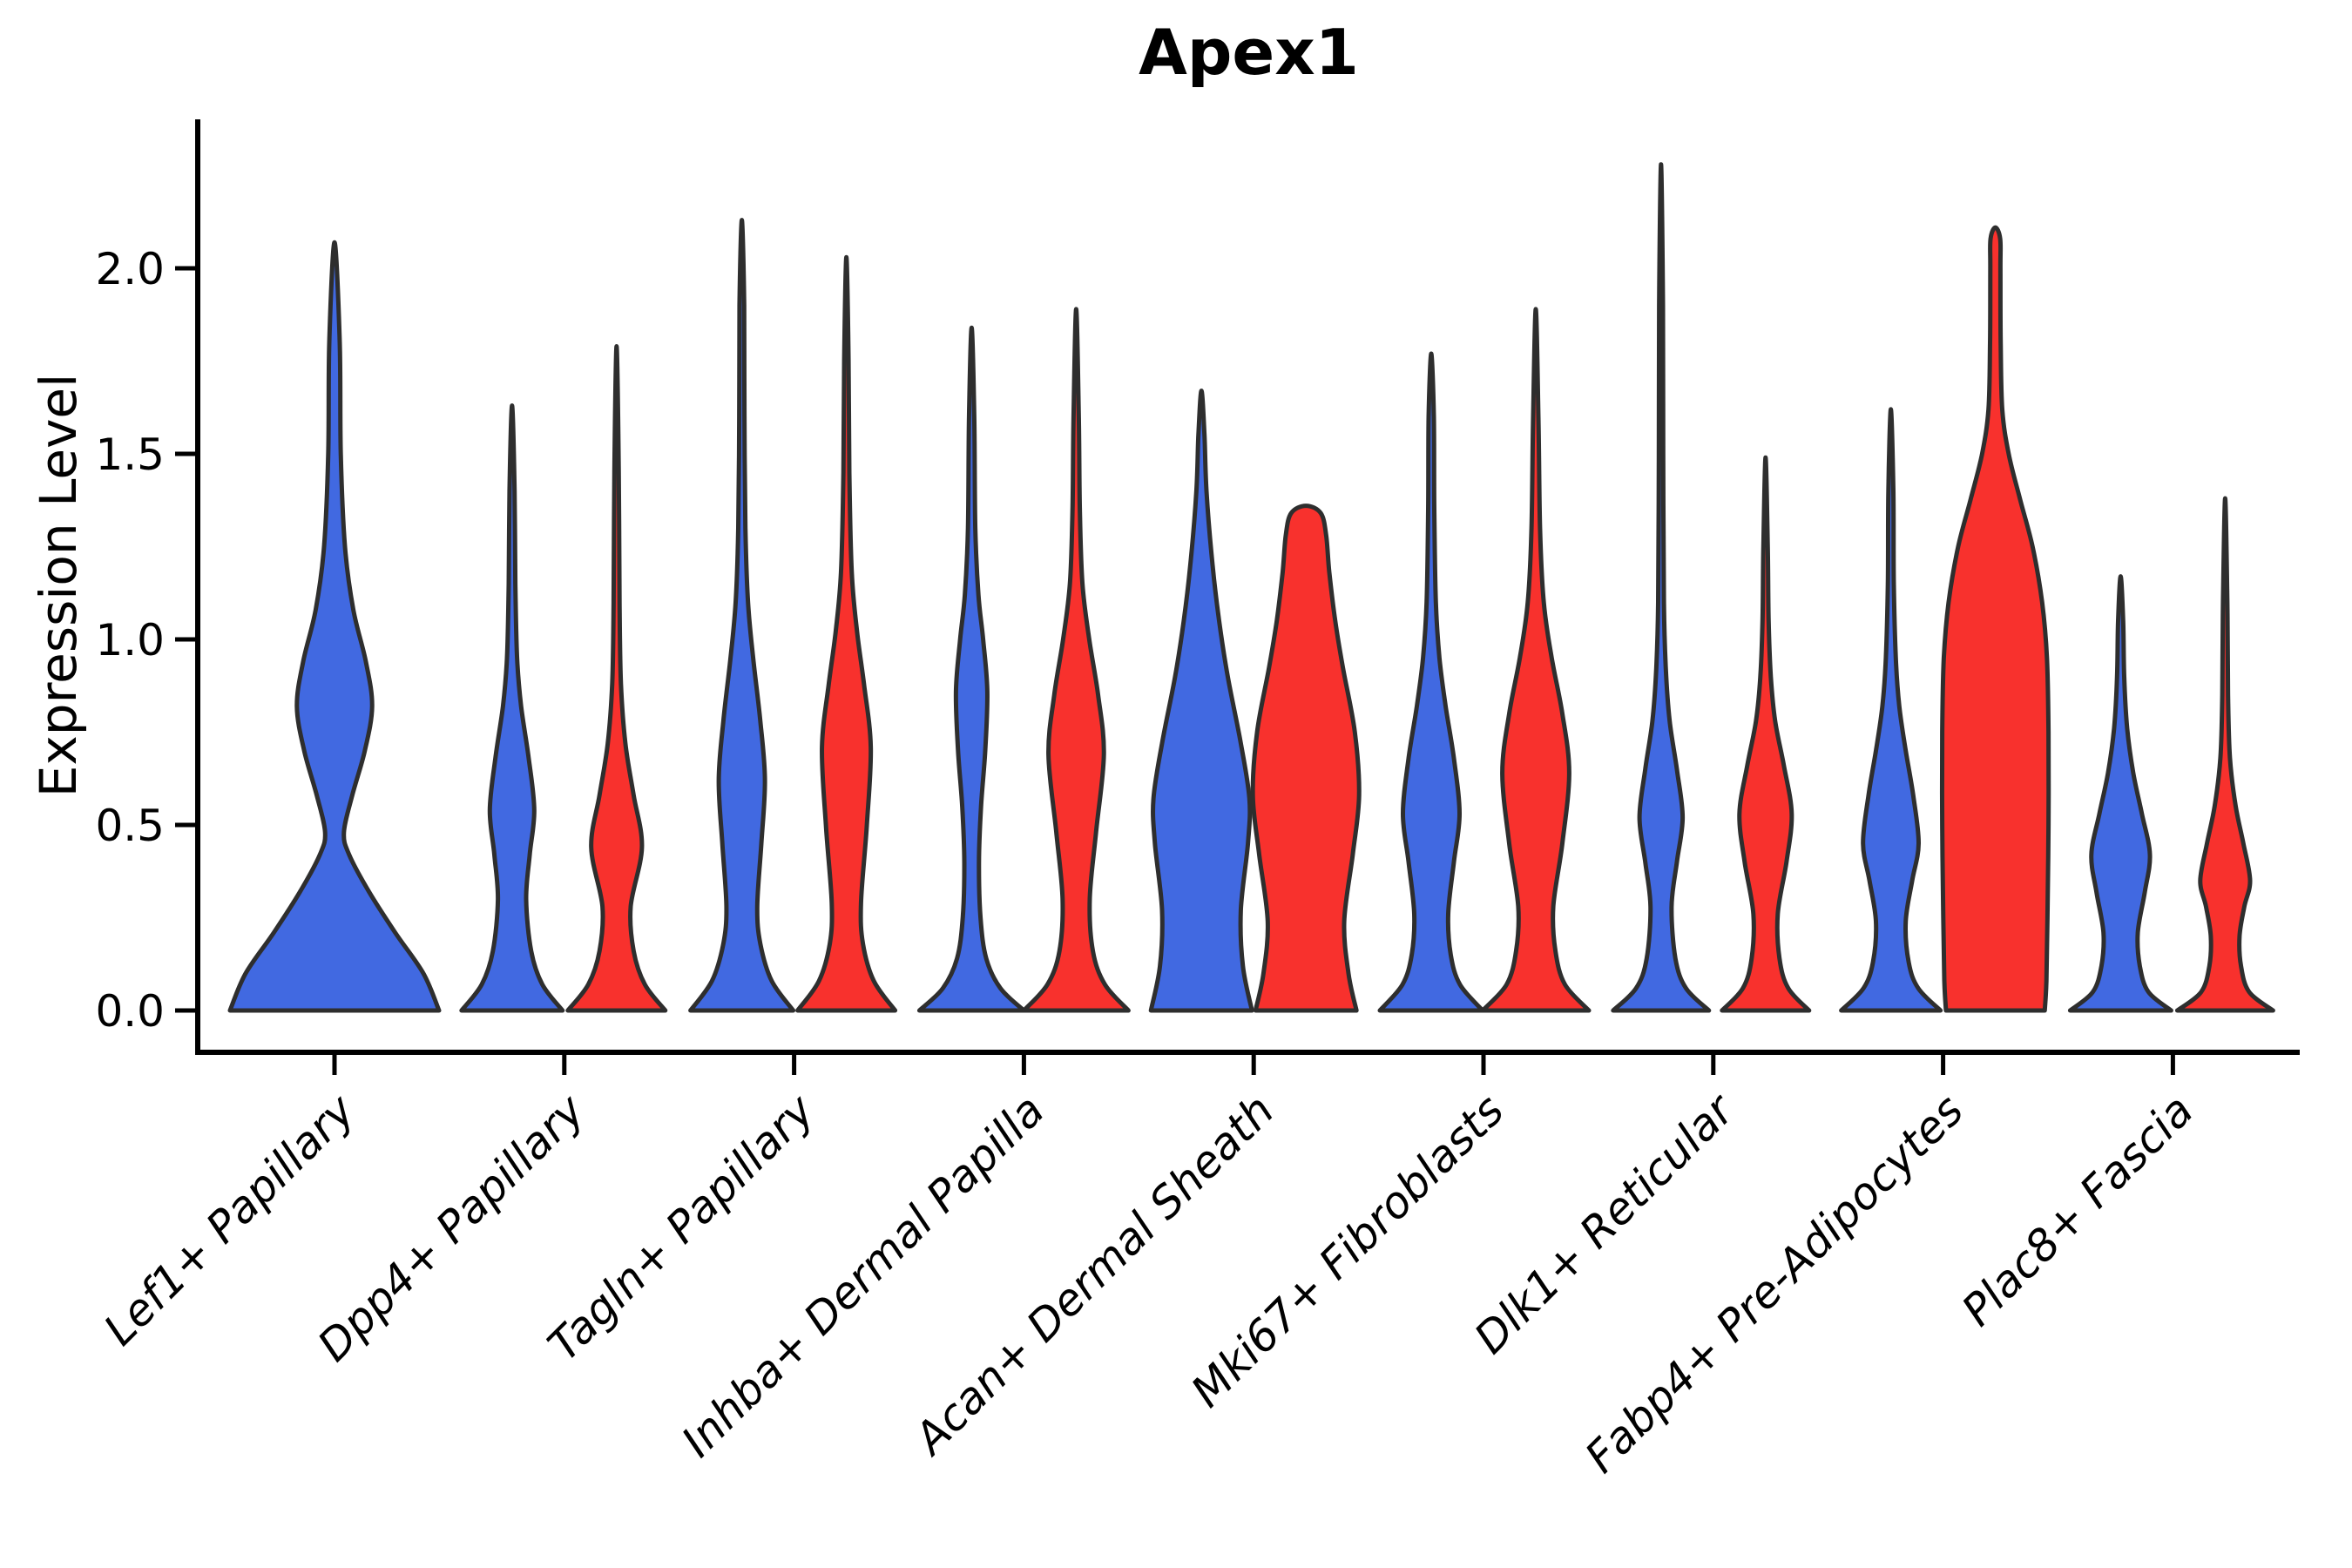 The image size is (2352, 1568). I want to click on x-tick-label-plac8+: Plac8+ Fascia, so click(2077, 1210).